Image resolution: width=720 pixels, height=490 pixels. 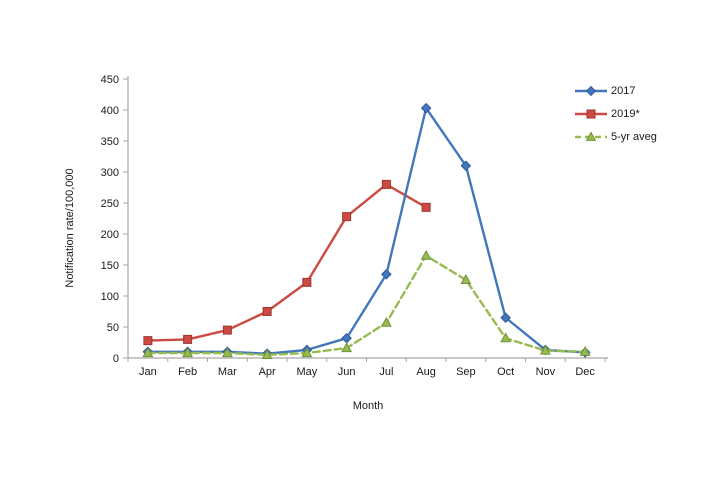 What do you see at coordinates (114, 219) in the screenshot?
I see `y-axis-ticks: 0 50 100 150 200 250 300 350 400 450` at bounding box center [114, 219].